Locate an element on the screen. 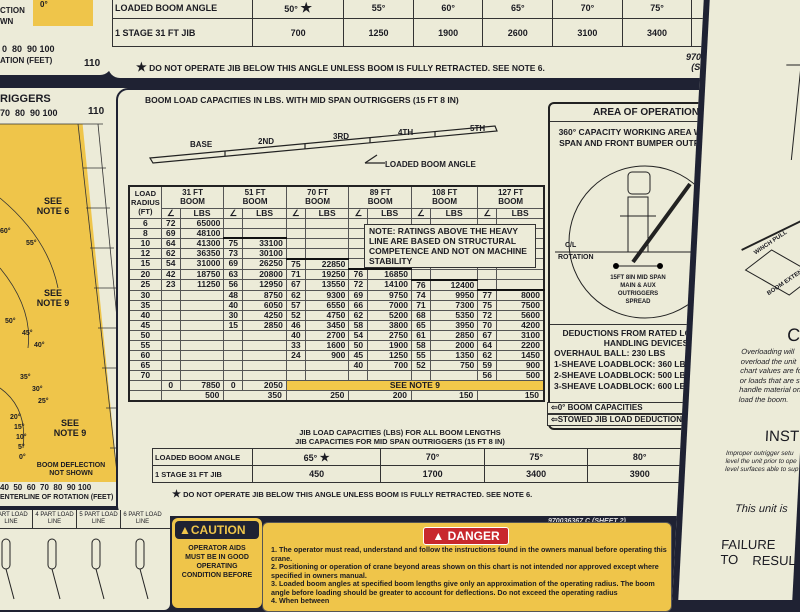 The image size is (800, 612). text: level the unit prior to ope is located at coordinates (761, 461).